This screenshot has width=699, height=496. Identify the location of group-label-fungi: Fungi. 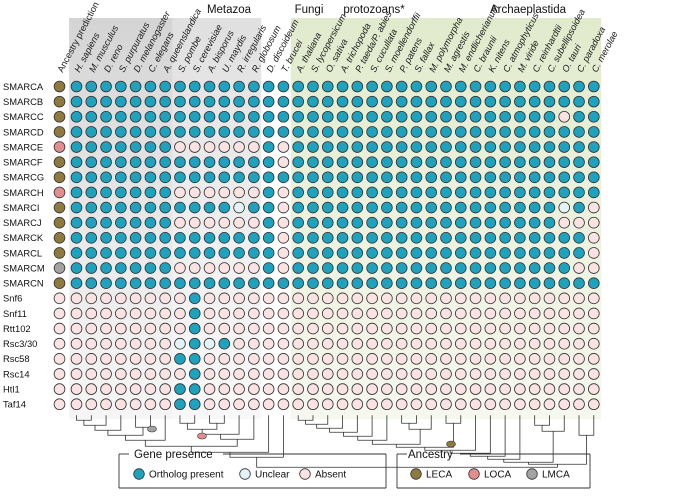
(309, 10).